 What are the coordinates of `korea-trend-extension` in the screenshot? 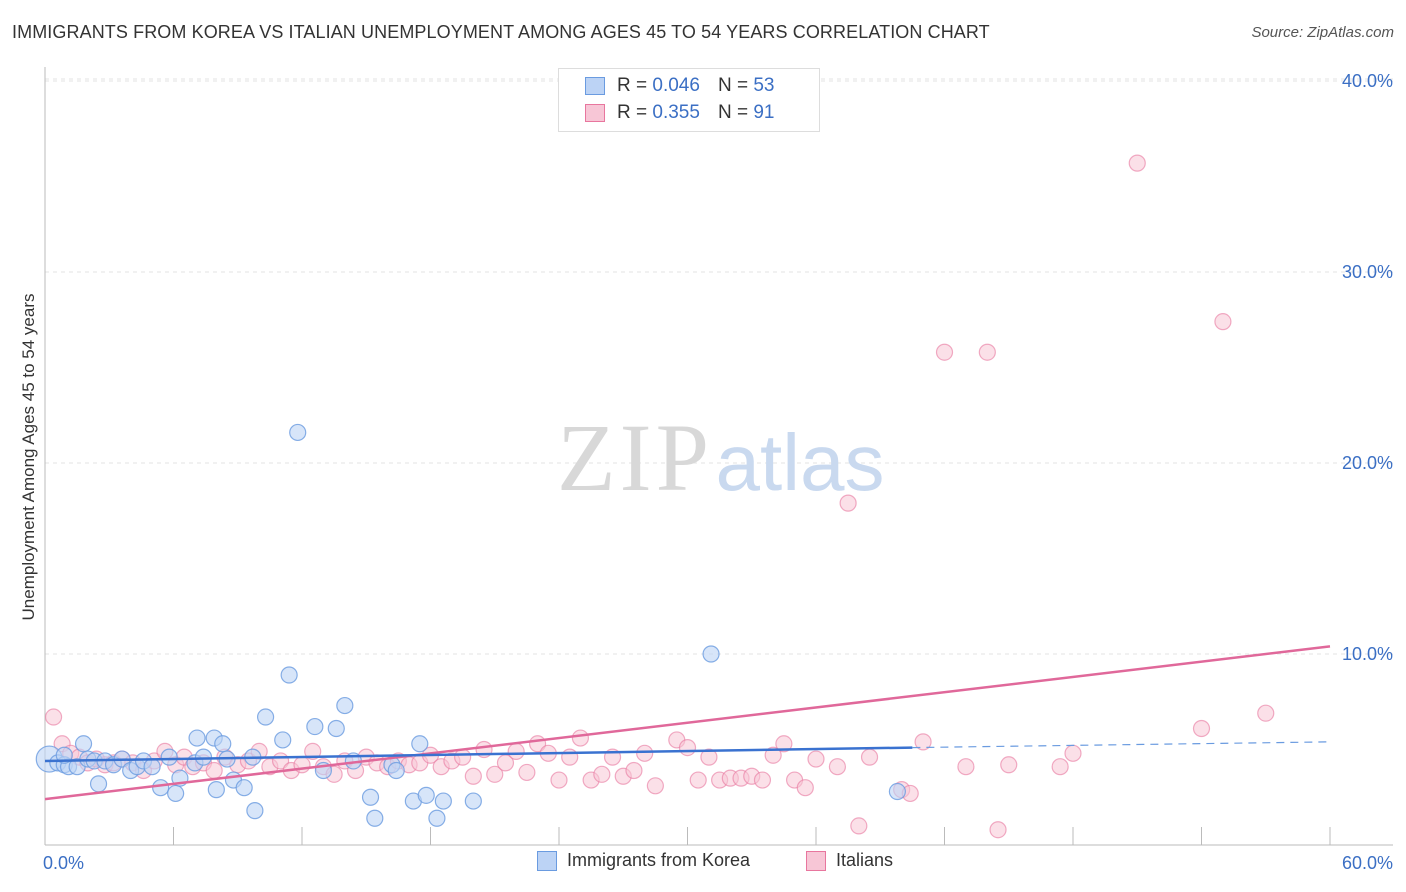 It's located at (1121, 745).